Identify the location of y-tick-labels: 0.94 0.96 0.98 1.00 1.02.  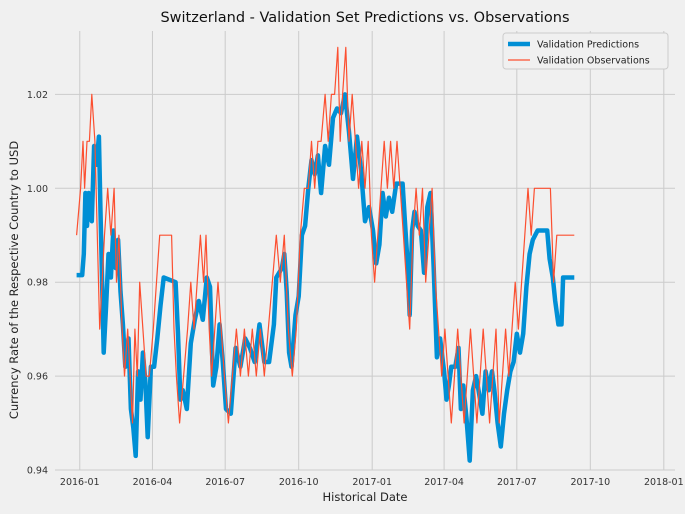
(37, 283).